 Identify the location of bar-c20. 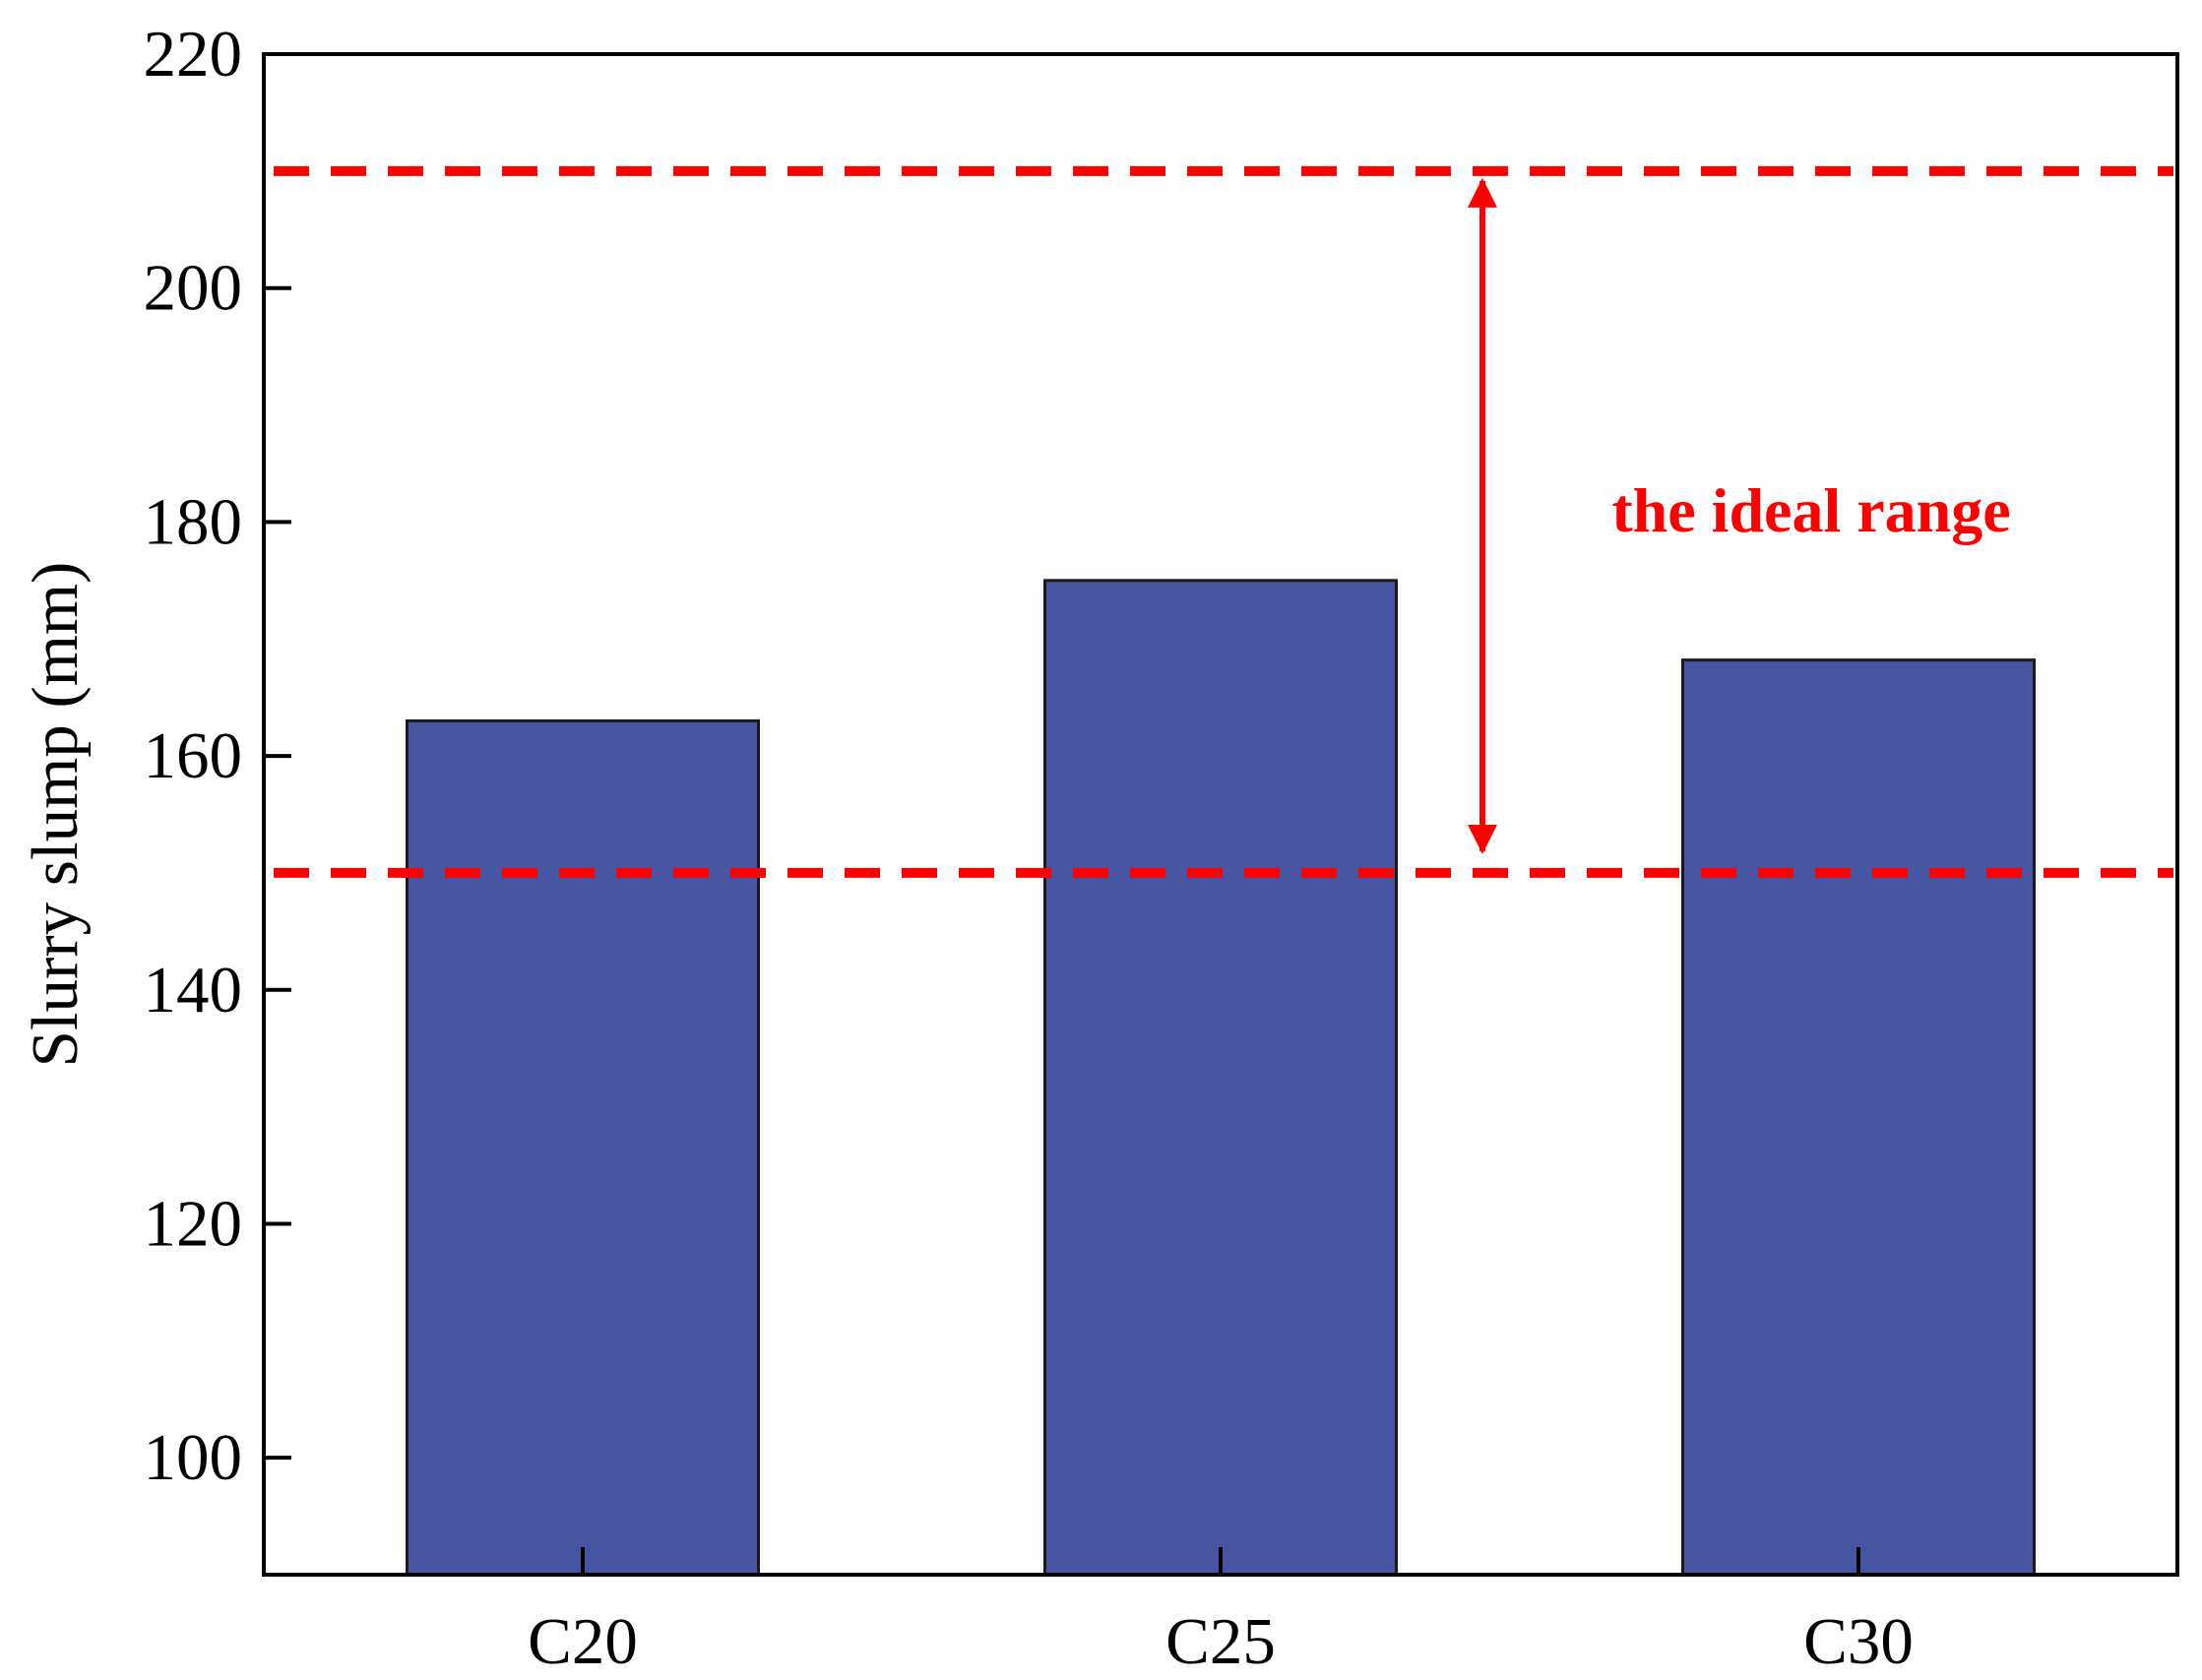
(583, 1147).